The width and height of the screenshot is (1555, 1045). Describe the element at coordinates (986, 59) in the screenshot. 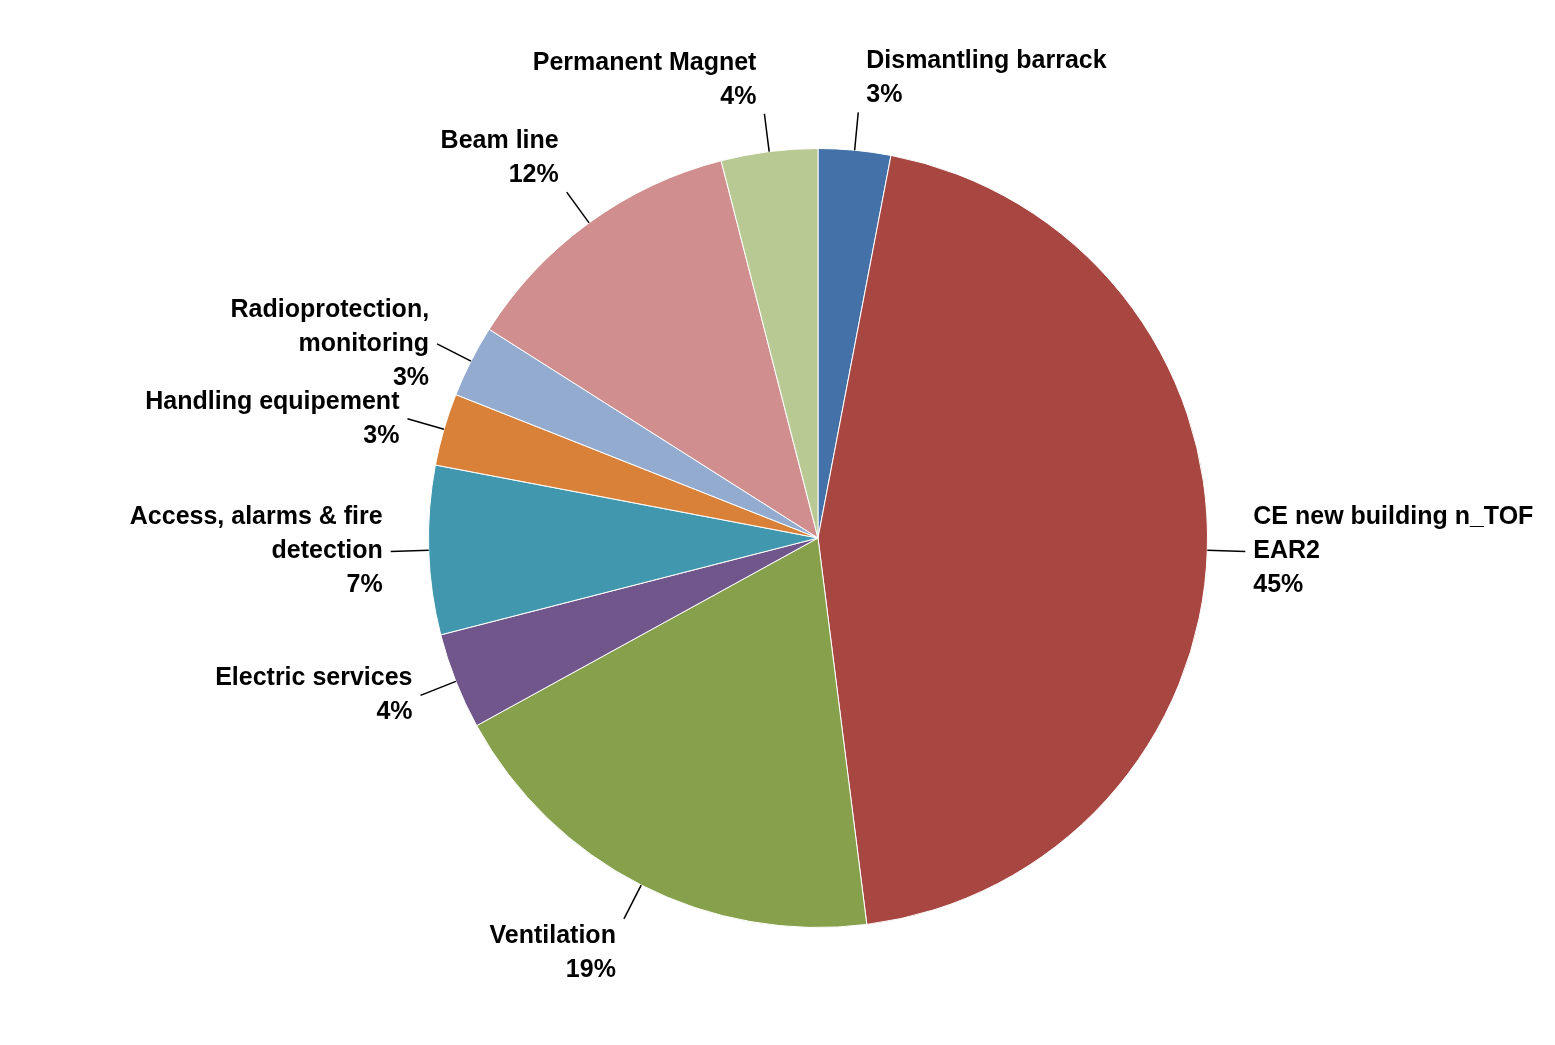

I see `slice-label: Dismantling barrack` at that location.